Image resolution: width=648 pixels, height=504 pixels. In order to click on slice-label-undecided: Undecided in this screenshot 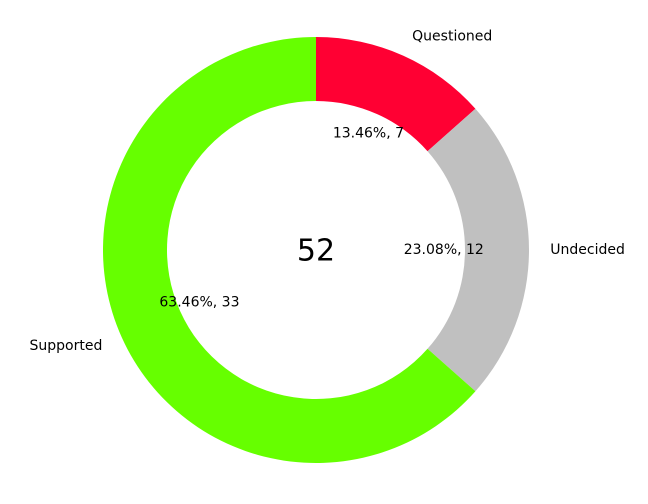, I will do `click(587, 250)`.